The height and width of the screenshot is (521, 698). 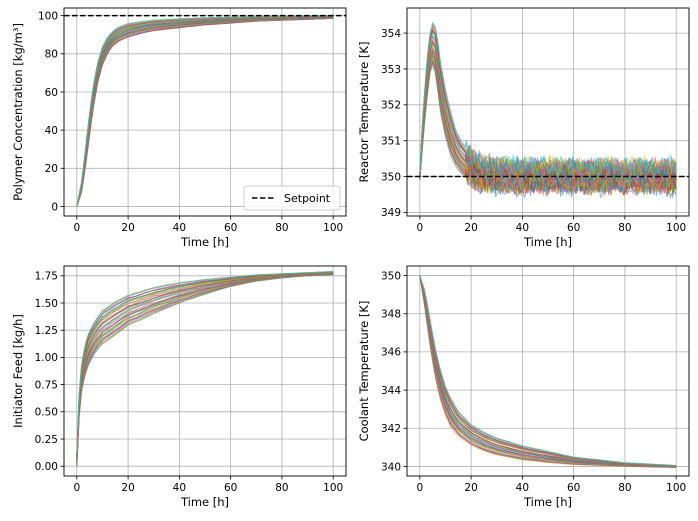 I want to click on y-tick-label: 354, so click(x=391, y=34).